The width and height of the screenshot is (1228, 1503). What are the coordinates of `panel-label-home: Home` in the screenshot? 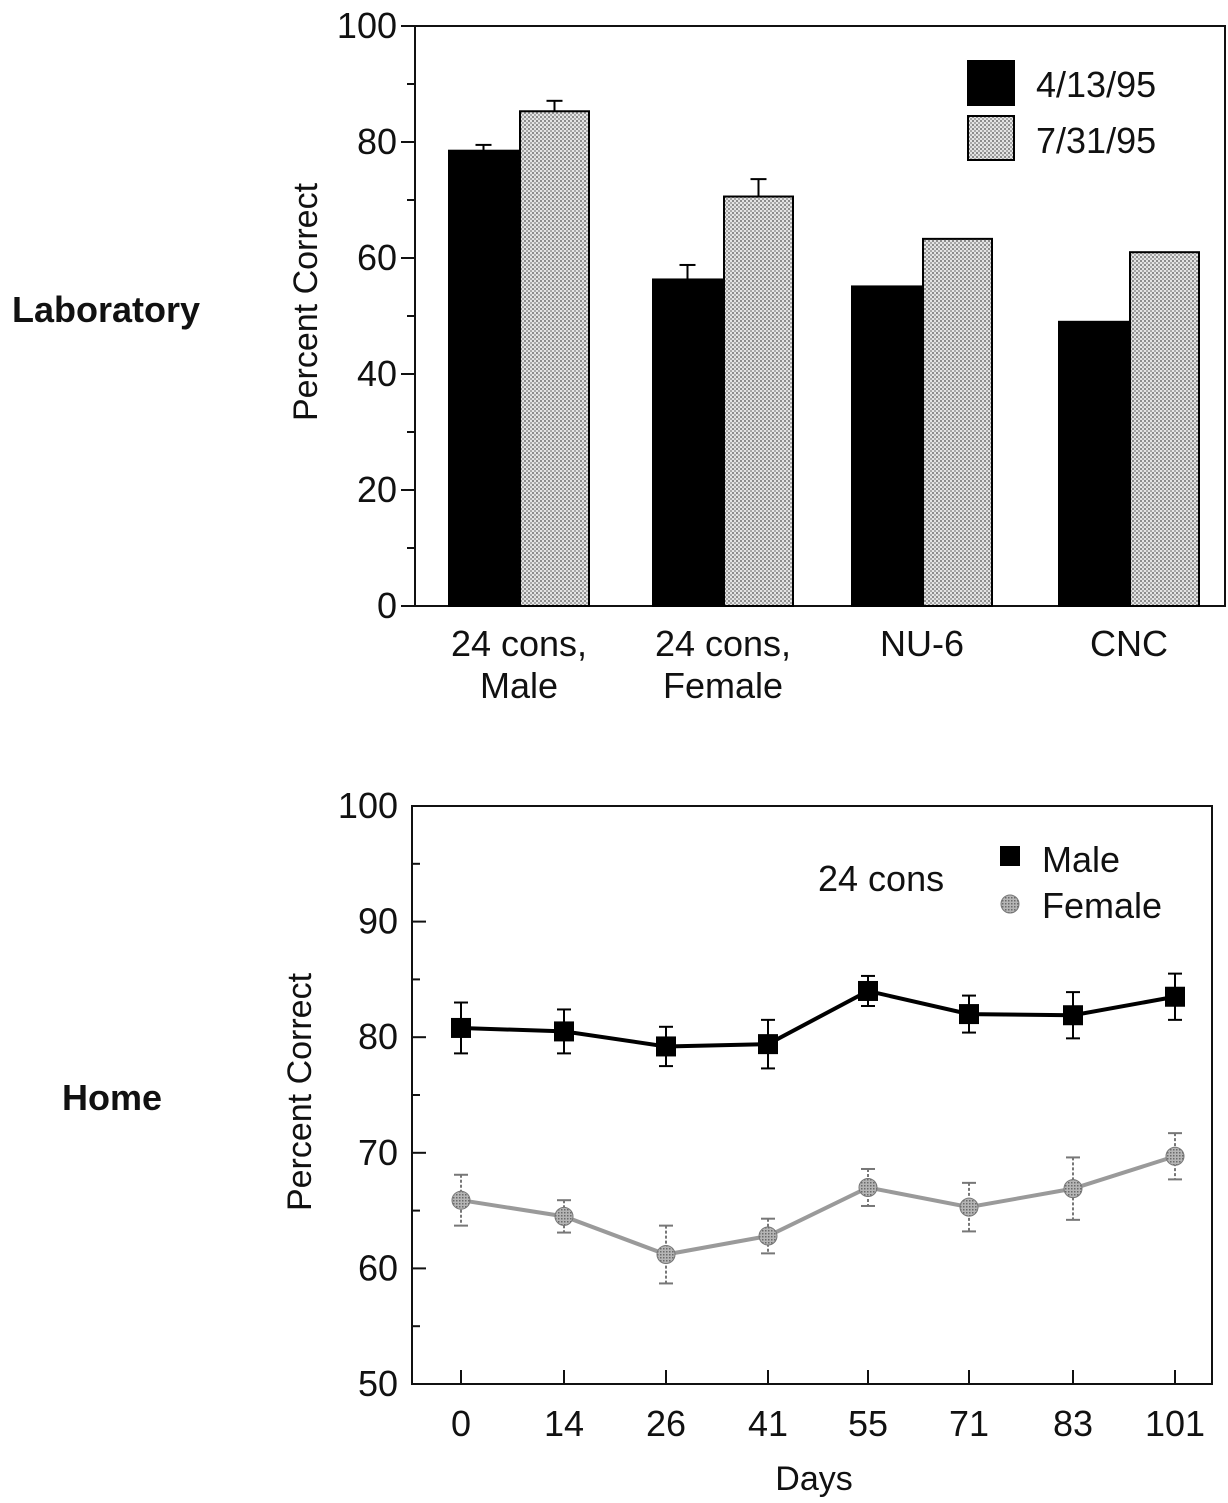 It's located at (112, 1097).